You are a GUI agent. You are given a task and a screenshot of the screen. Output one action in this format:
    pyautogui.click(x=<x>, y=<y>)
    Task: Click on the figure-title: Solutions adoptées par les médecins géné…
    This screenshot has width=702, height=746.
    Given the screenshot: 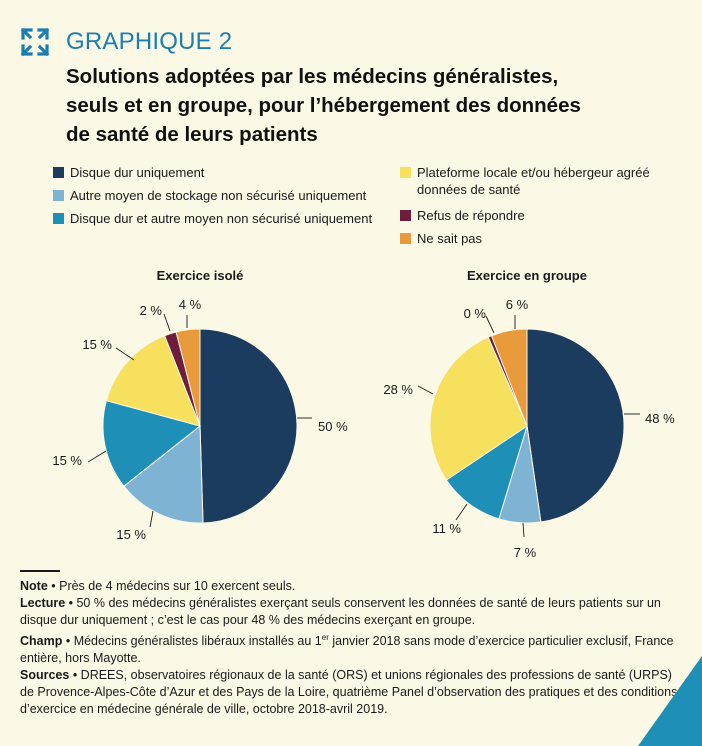 What is the action you would take?
    pyautogui.click(x=376, y=105)
    